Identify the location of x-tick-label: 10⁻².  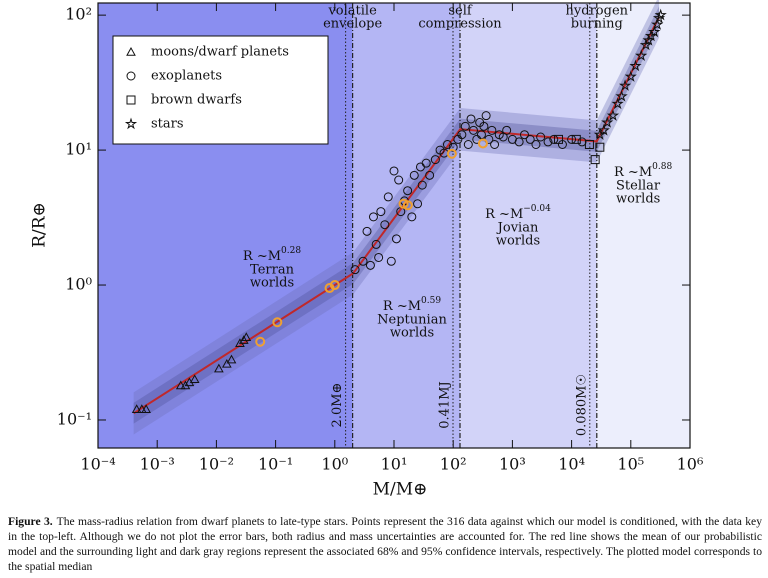
(216, 464).